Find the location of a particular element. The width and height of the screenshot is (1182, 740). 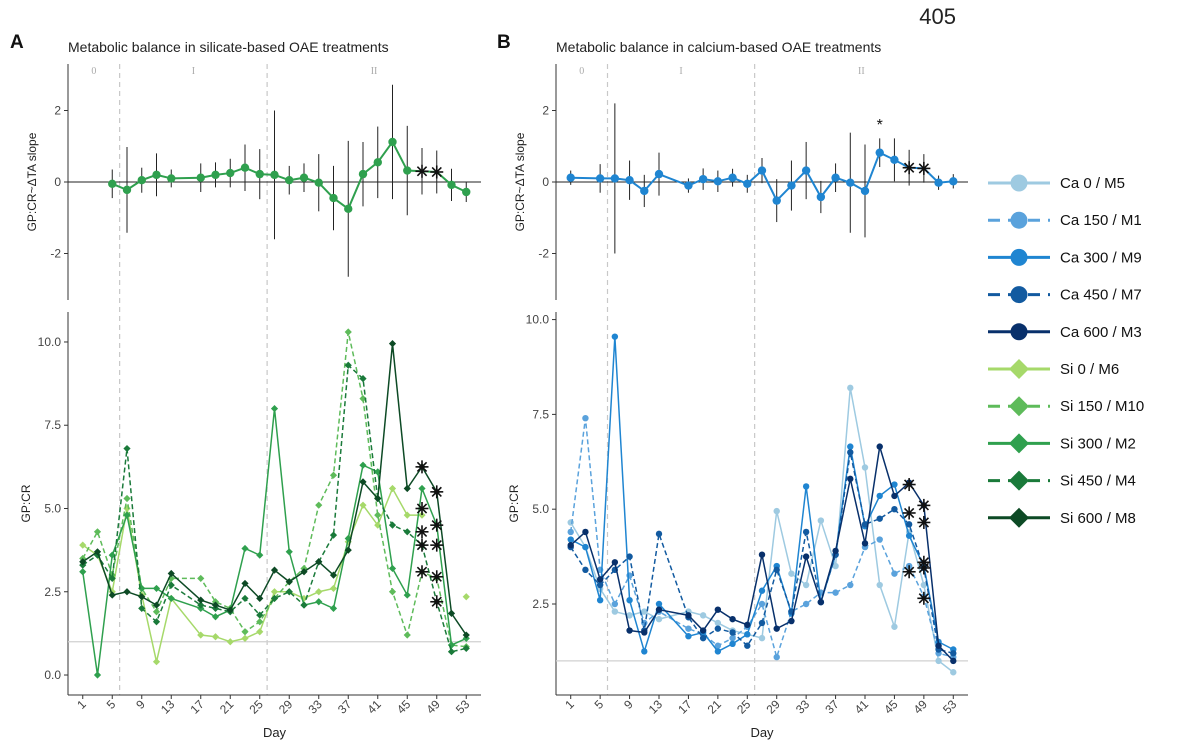

legend-entry: Ca 300 / M9 is located at coordinates (1065, 257).